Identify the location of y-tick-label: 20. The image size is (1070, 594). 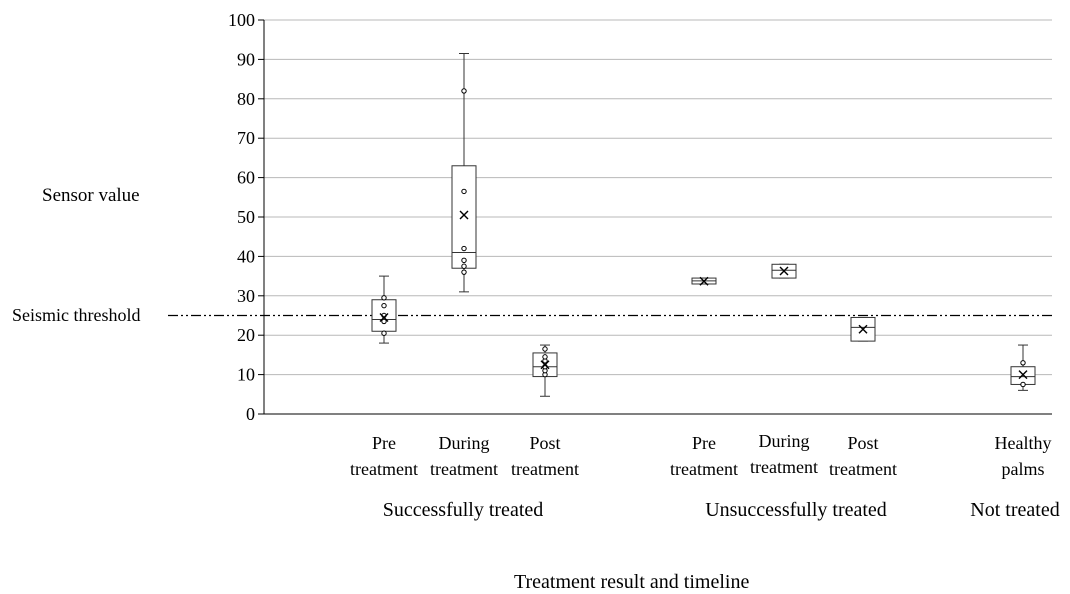
(246, 335).